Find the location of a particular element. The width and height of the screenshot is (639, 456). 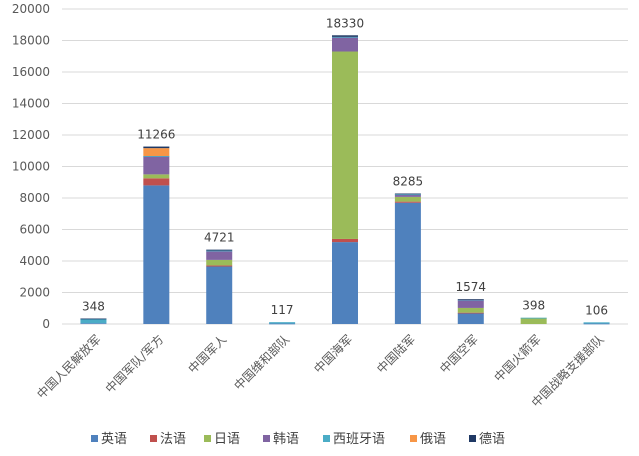

legend-item: 德语 is located at coordinates (487, 439).